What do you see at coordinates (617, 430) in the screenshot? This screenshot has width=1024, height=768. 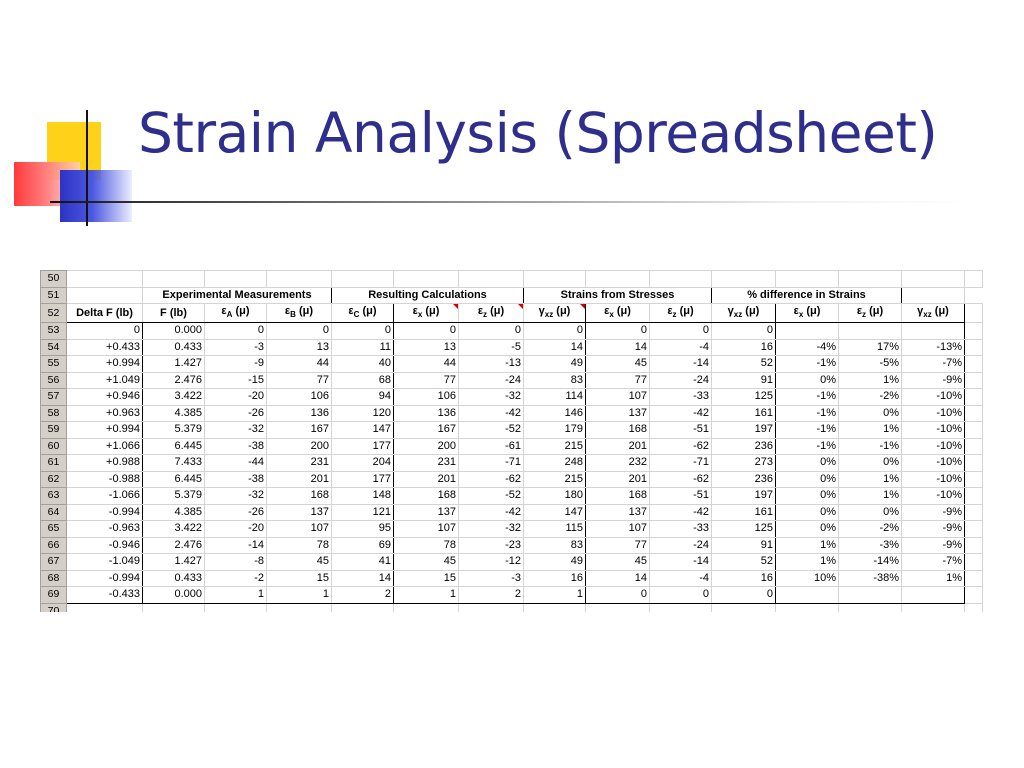 I see `data-cell: 168` at bounding box center [617, 430].